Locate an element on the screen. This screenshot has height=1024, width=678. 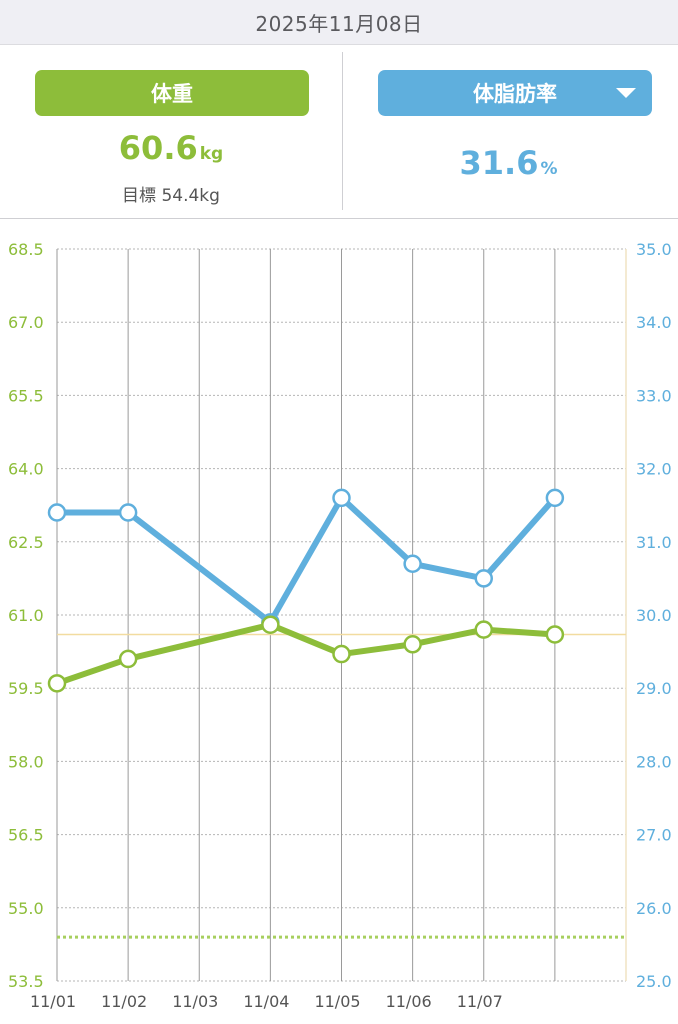
weight-unit: kg is located at coordinates (211, 154).